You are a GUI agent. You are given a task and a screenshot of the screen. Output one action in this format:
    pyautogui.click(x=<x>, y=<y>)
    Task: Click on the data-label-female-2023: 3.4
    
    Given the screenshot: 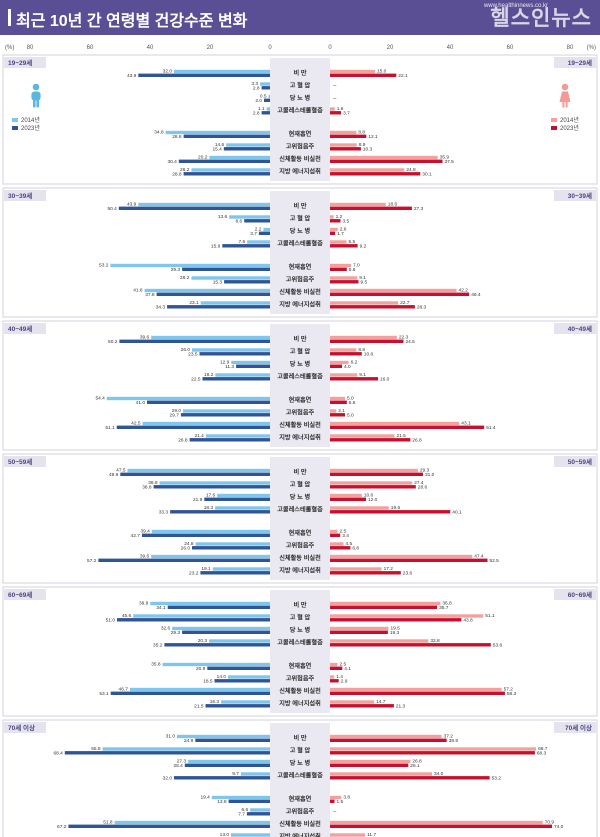 What is the action you would take?
    pyautogui.click(x=345, y=536)
    